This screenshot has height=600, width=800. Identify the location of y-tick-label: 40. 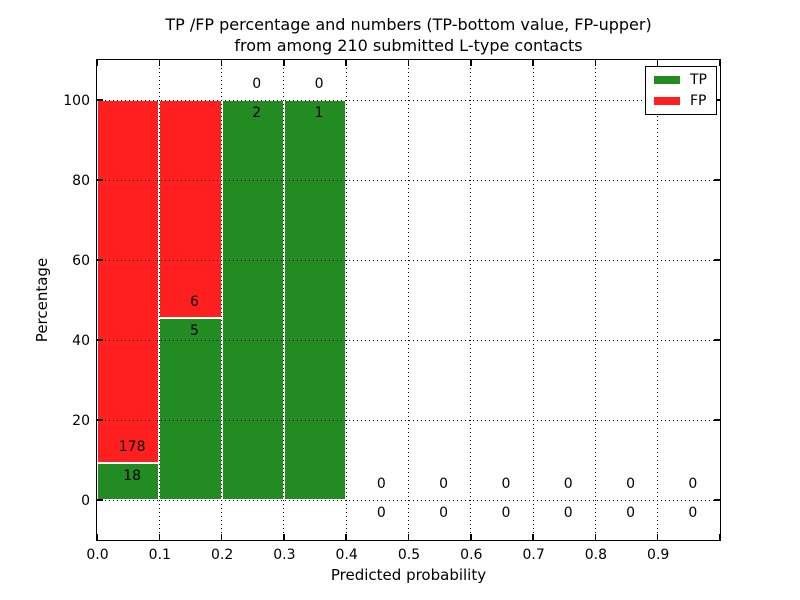
(81, 340).